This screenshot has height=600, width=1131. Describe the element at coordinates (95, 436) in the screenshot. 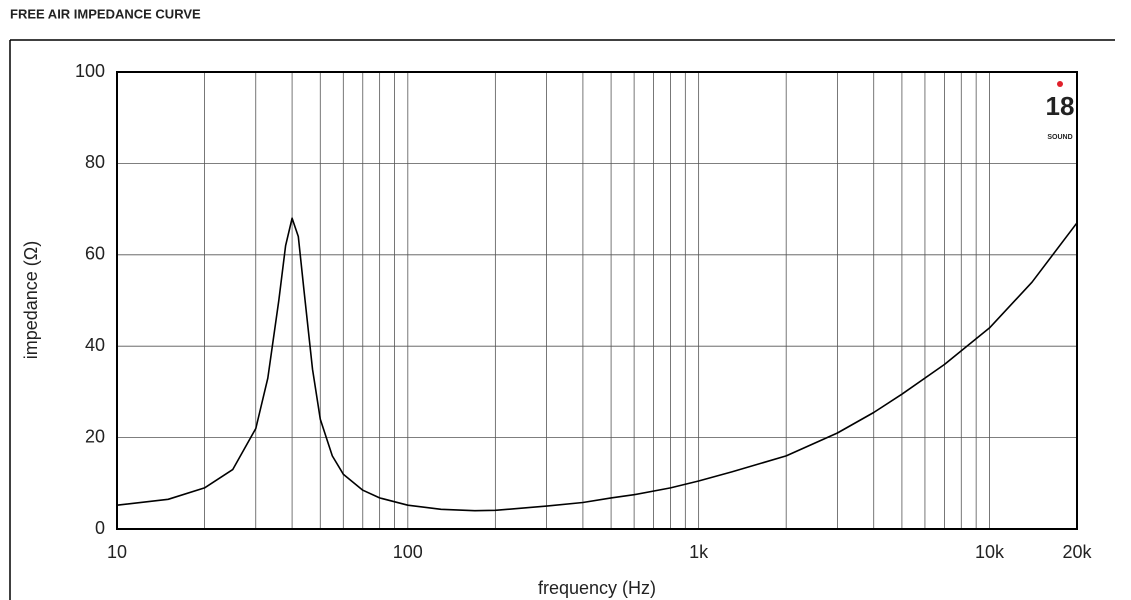

I see `y-tick-label: 20` at that location.